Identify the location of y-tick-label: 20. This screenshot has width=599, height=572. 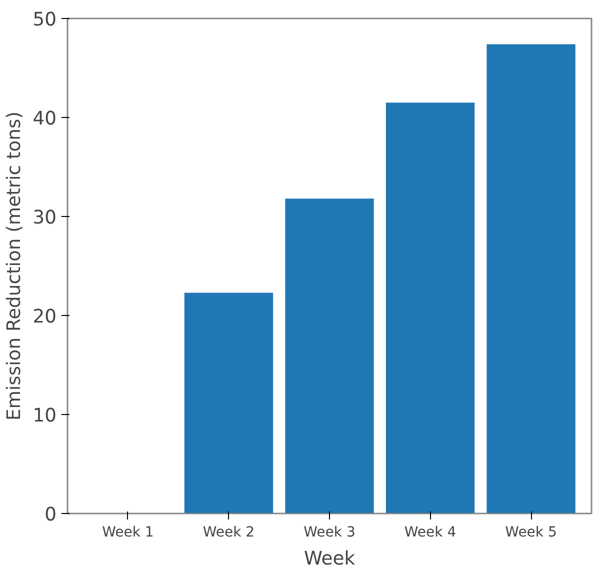
(44, 317).